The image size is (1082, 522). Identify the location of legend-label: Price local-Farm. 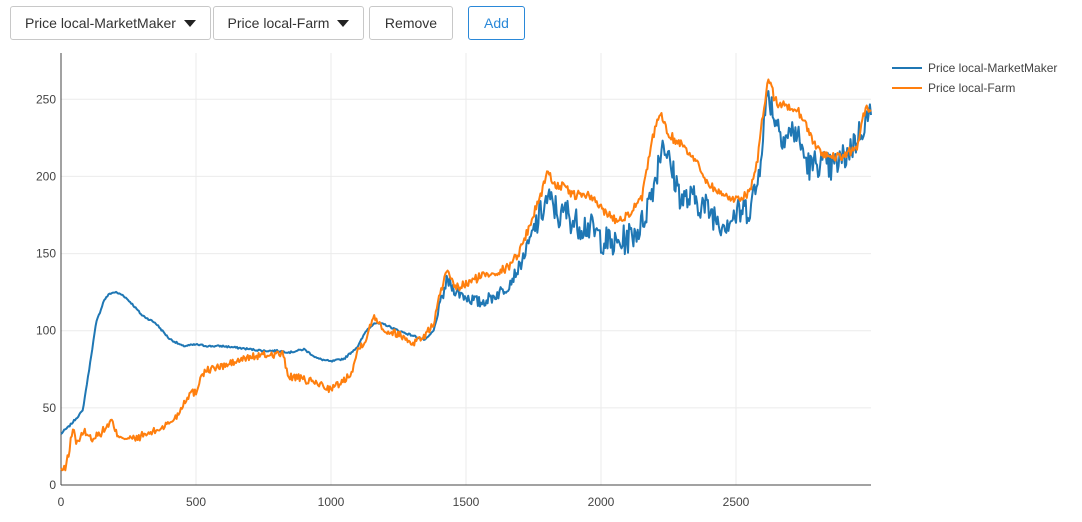
(971, 88).